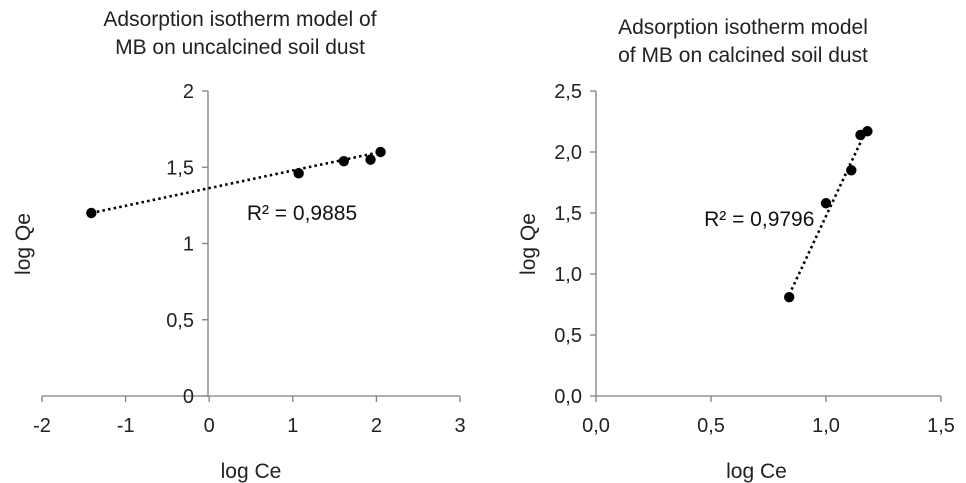 Image resolution: width=966 pixels, height=483 pixels. I want to click on y-tick-label: 0,0, so click(568, 397).